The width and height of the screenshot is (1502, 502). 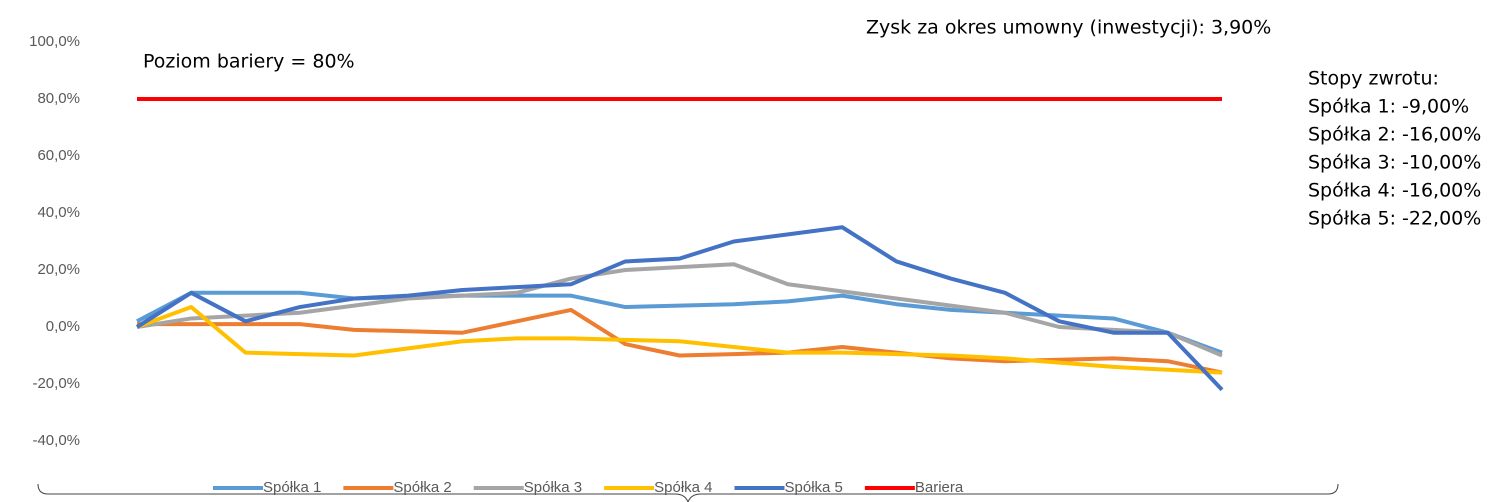 I want to click on y-tick-label: 0,0%, so click(x=63, y=326).